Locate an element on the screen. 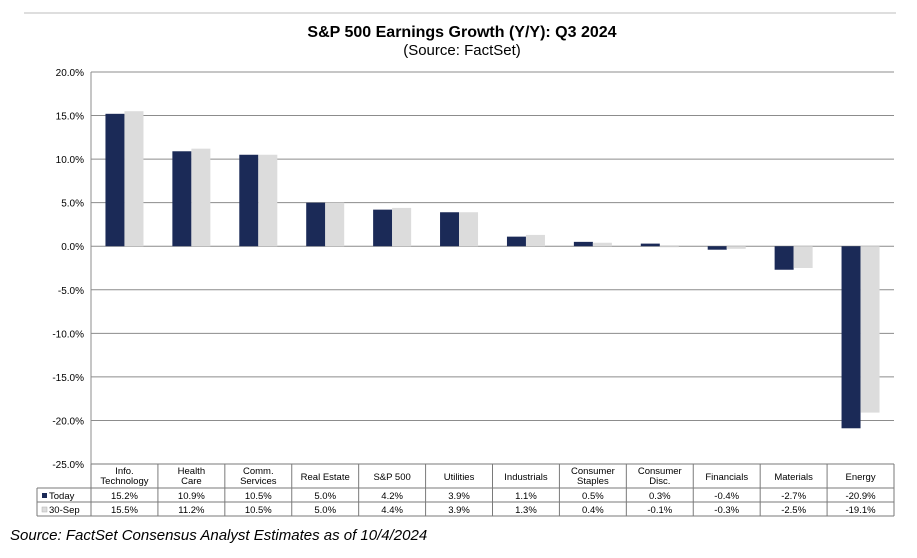 The height and width of the screenshot is (558, 917). category-label: Disc. is located at coordinates (659, 481).